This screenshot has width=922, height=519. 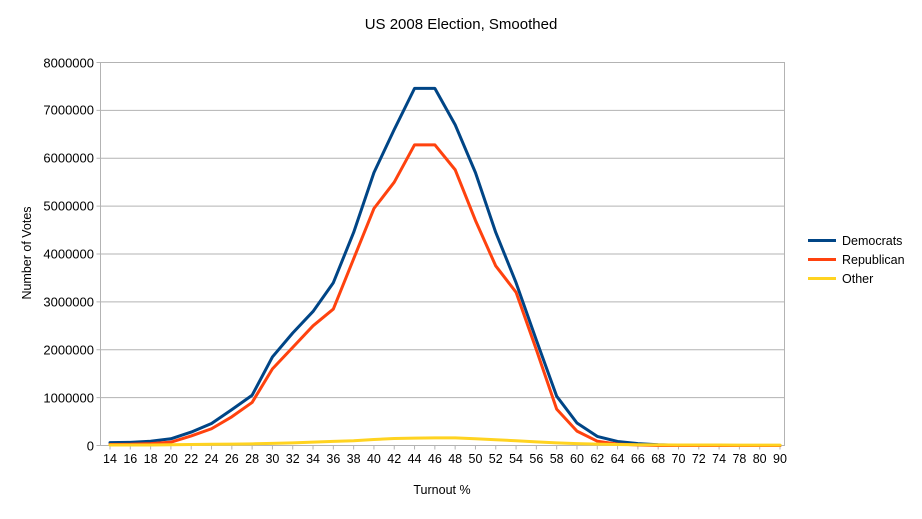 I want to click on legend-label: Other, so click(x=858, y=278).